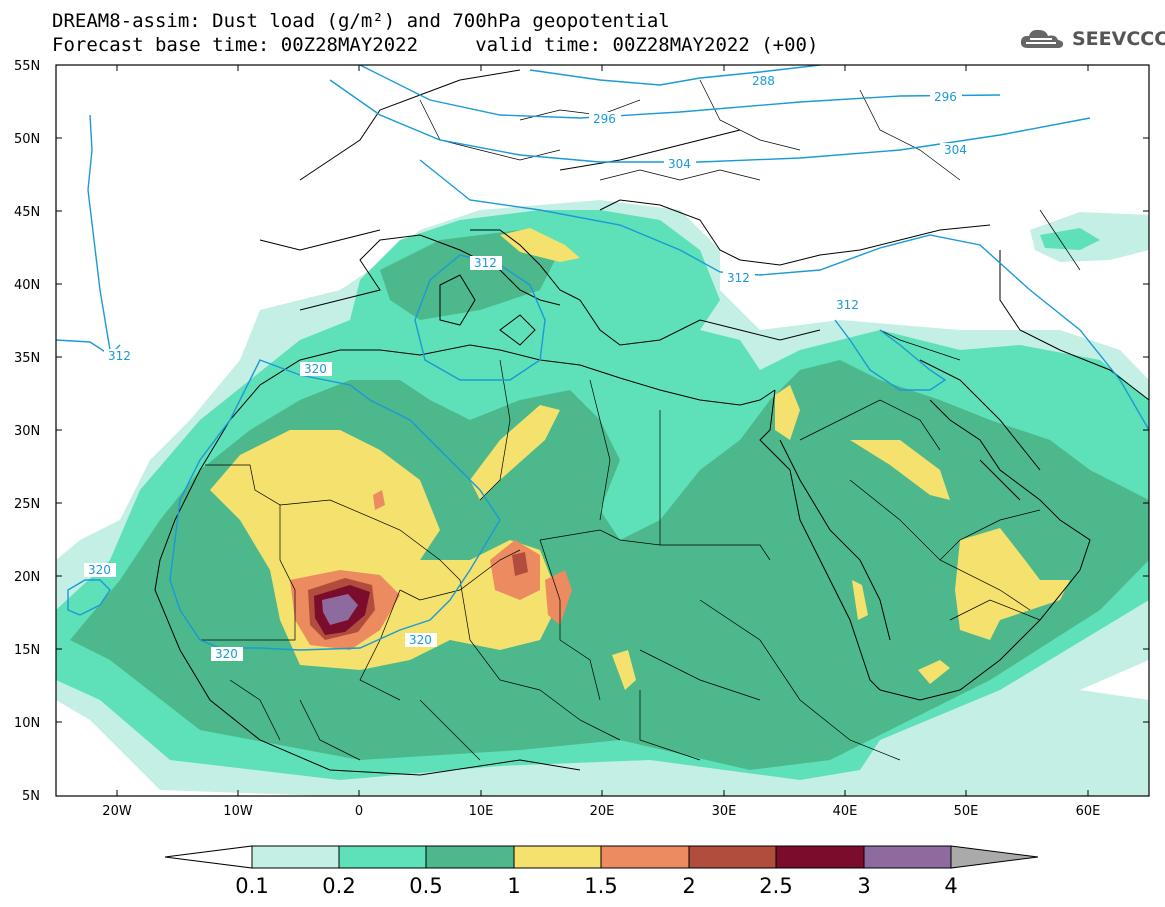  Describe the element at coordinates (27, 212) in the screenshot. I see `lat-label: 45N` at that location.